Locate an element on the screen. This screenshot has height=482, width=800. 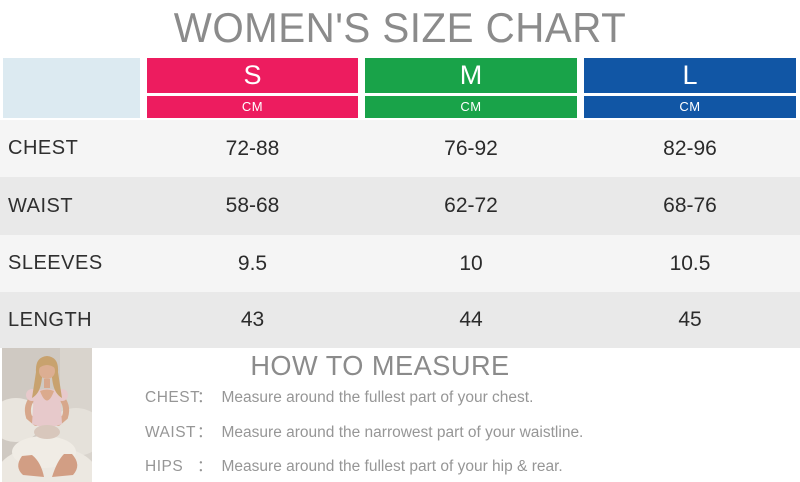
cell-waist-s: 58-68 is located at coordinates (252, 205).